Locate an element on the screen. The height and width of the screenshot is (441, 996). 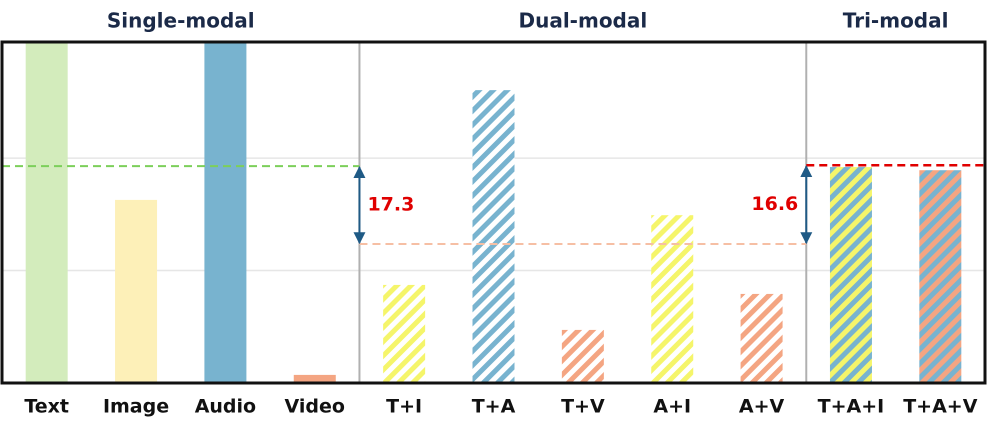
x-tick-label: Audio is located at coordinates (225, 407).